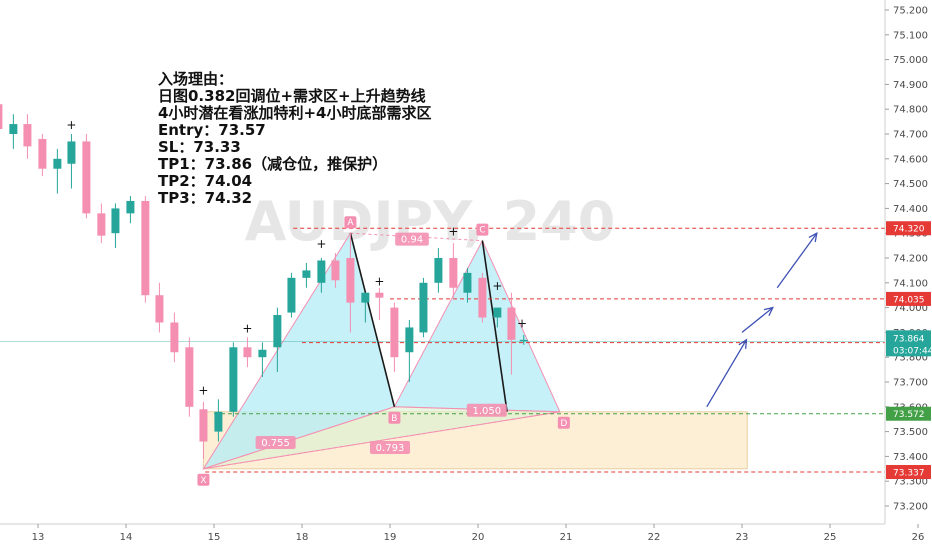 Image resolution: width=932 pixels, height=550 pixels. I want to click on bar-countdown-text: 03:07:44, so click(912, 351).